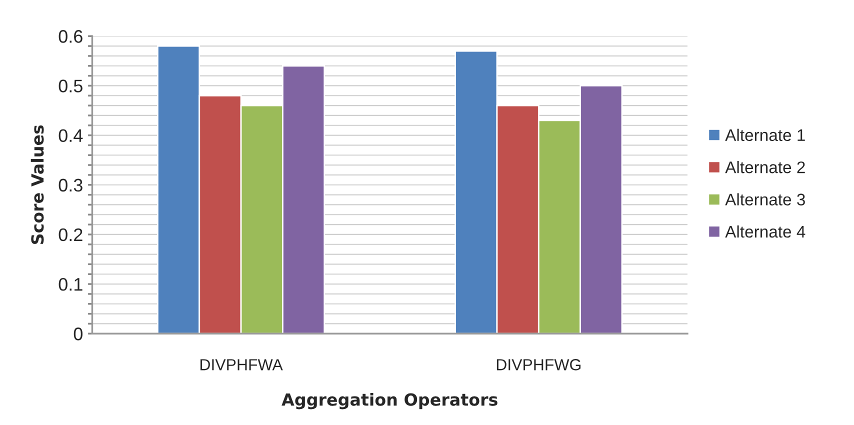 The width and height of the screenshot is (854, 425). I want to click on y-tick-label: 0.2, so click(70, 235).